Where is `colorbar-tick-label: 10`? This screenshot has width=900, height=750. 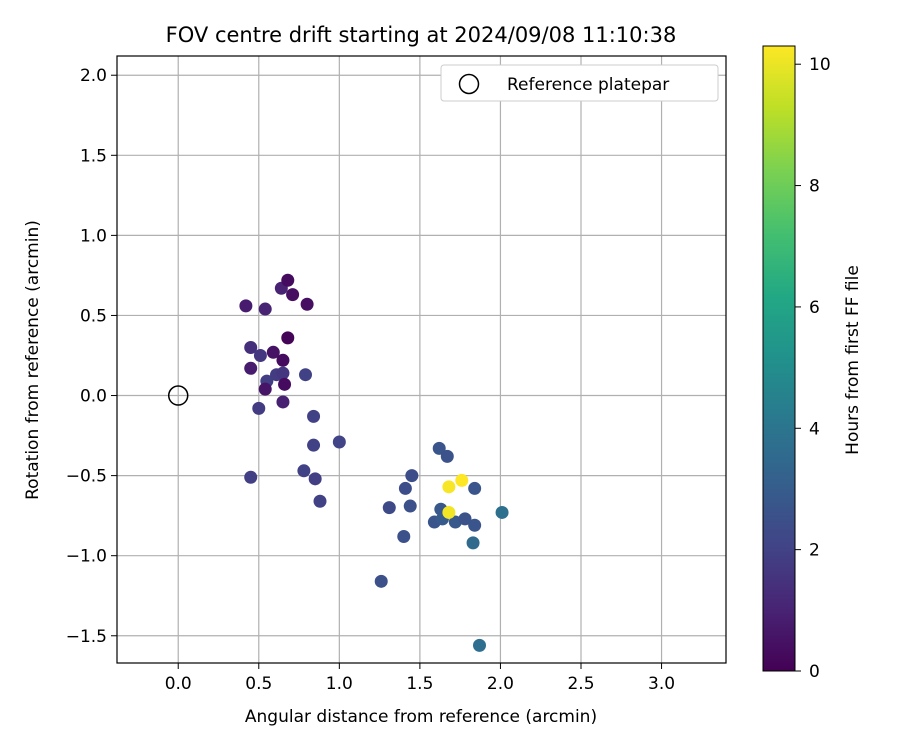
colorbar-tick-label: 10 is located at coordinates (820, 65).